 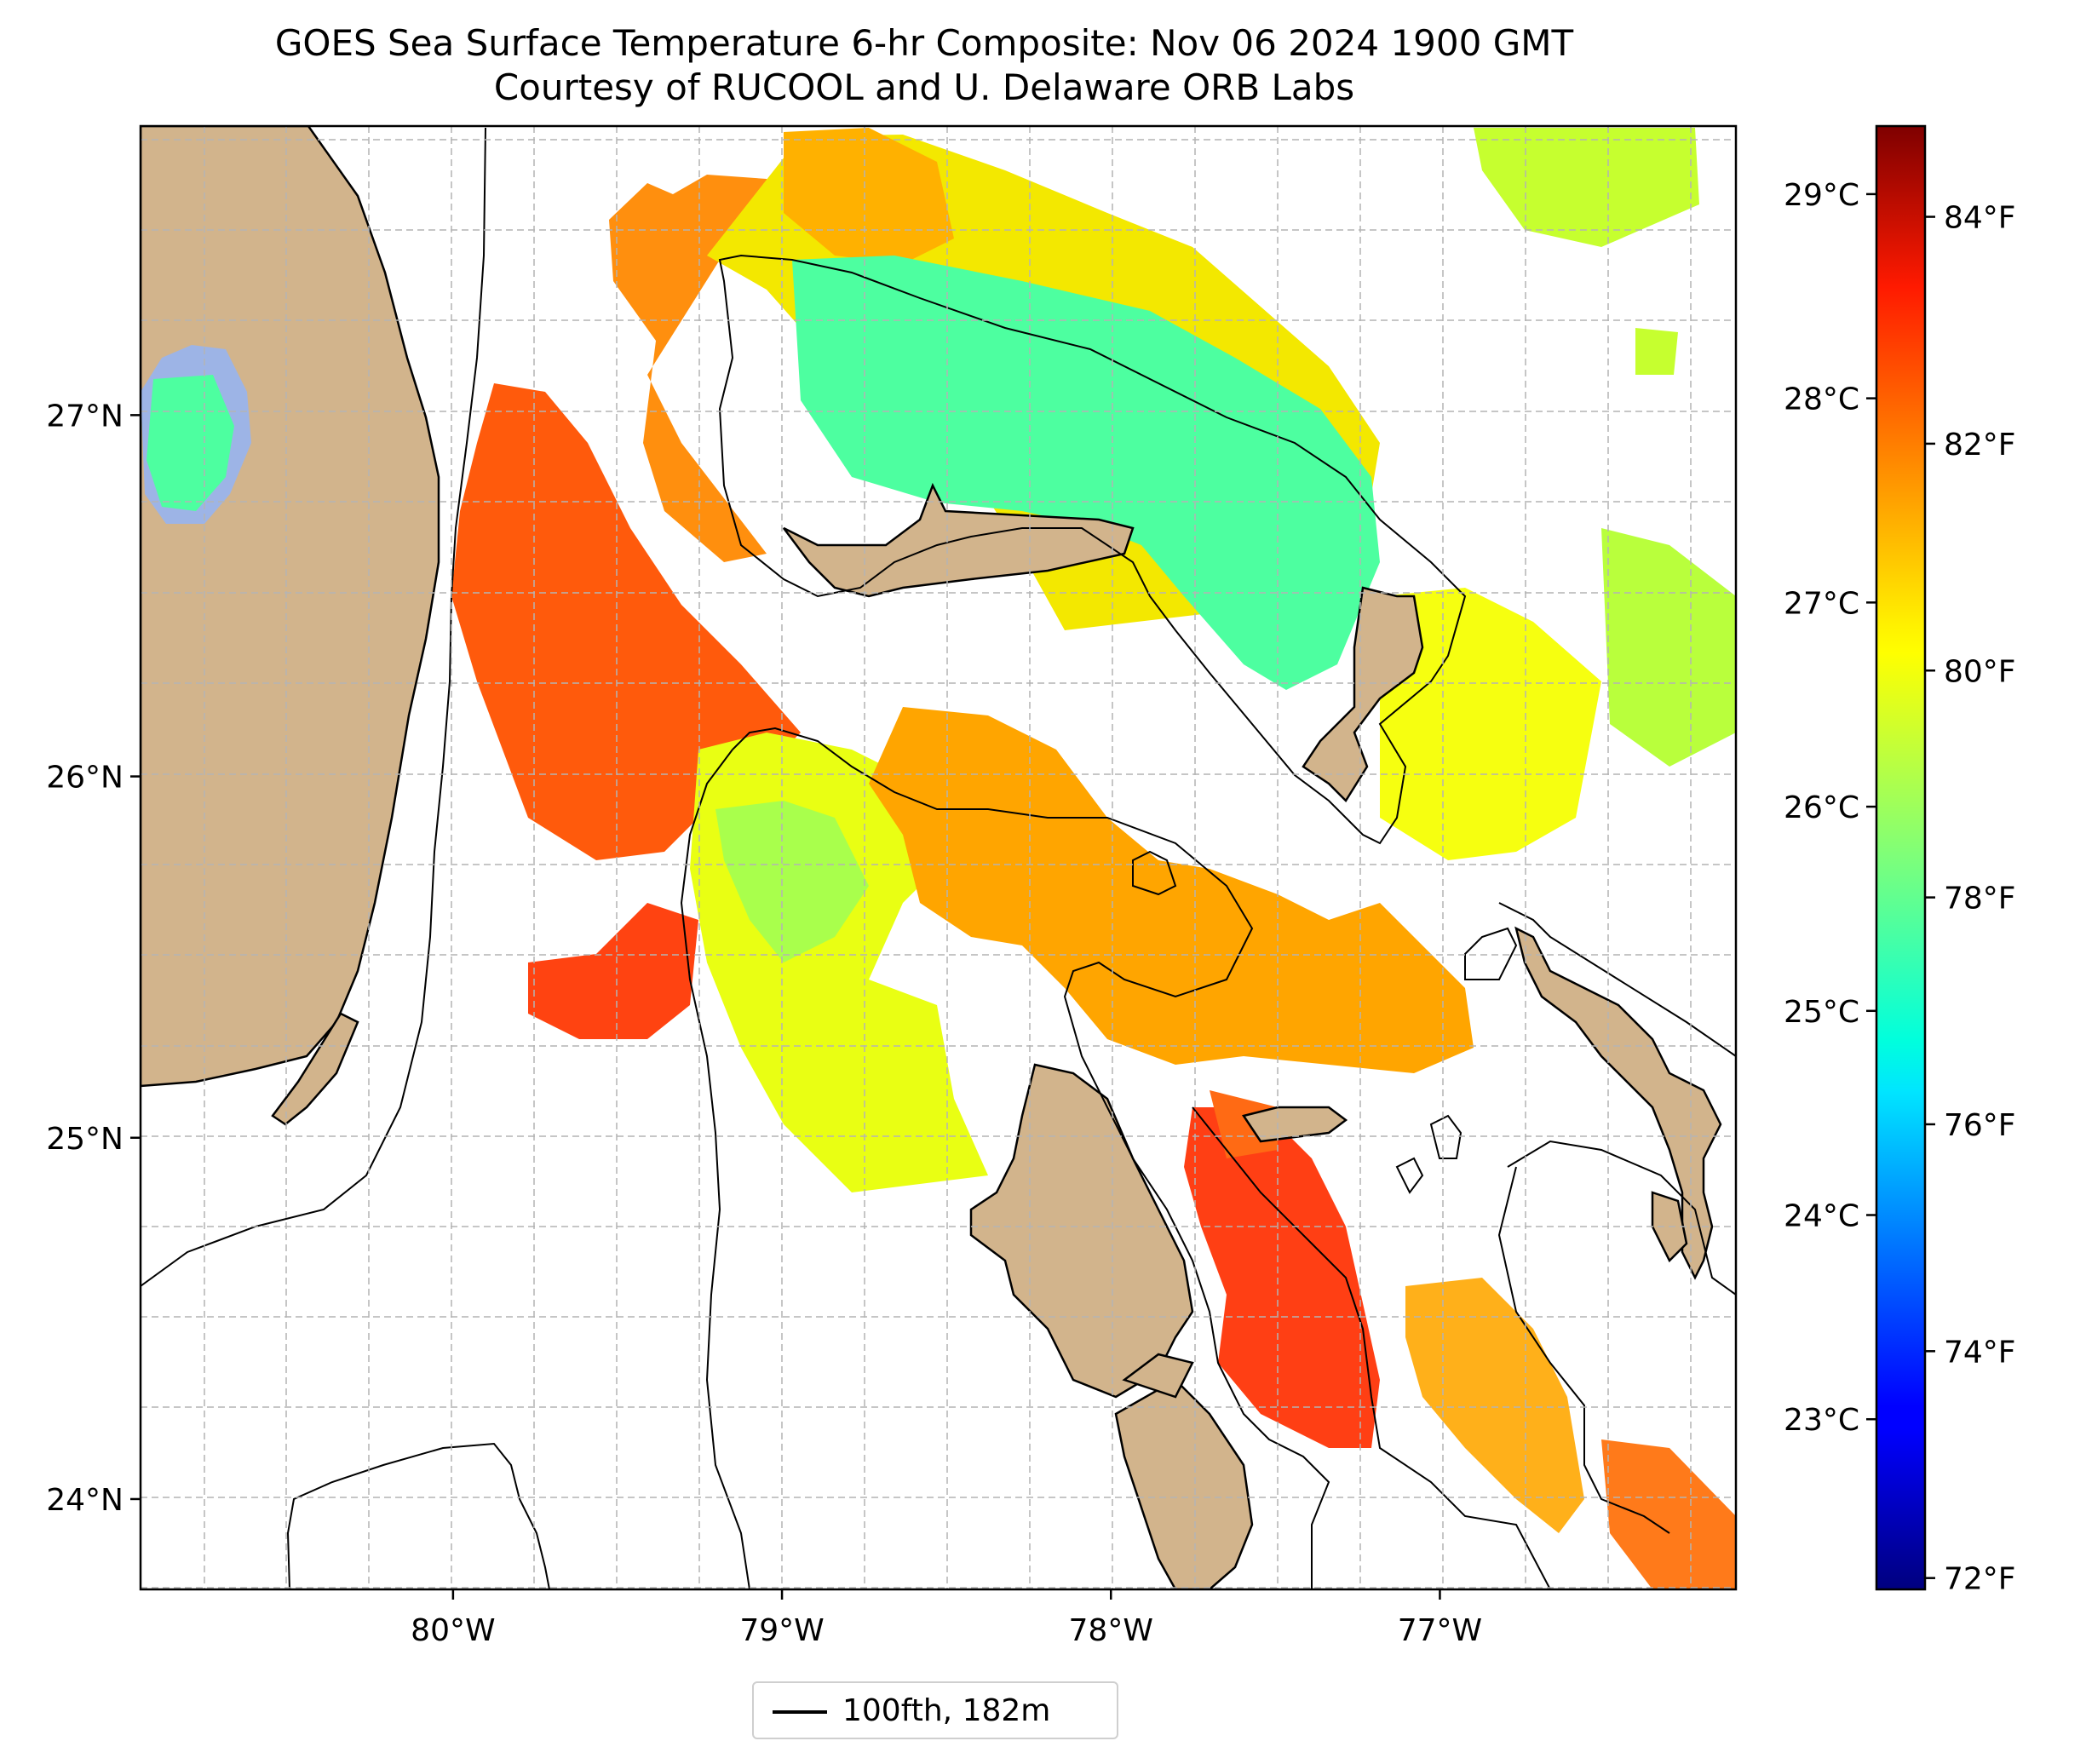 What do you see at coordinates (1901, 857) in the screenshot?
I see `colorbar` at bounding box center [1901, 857].